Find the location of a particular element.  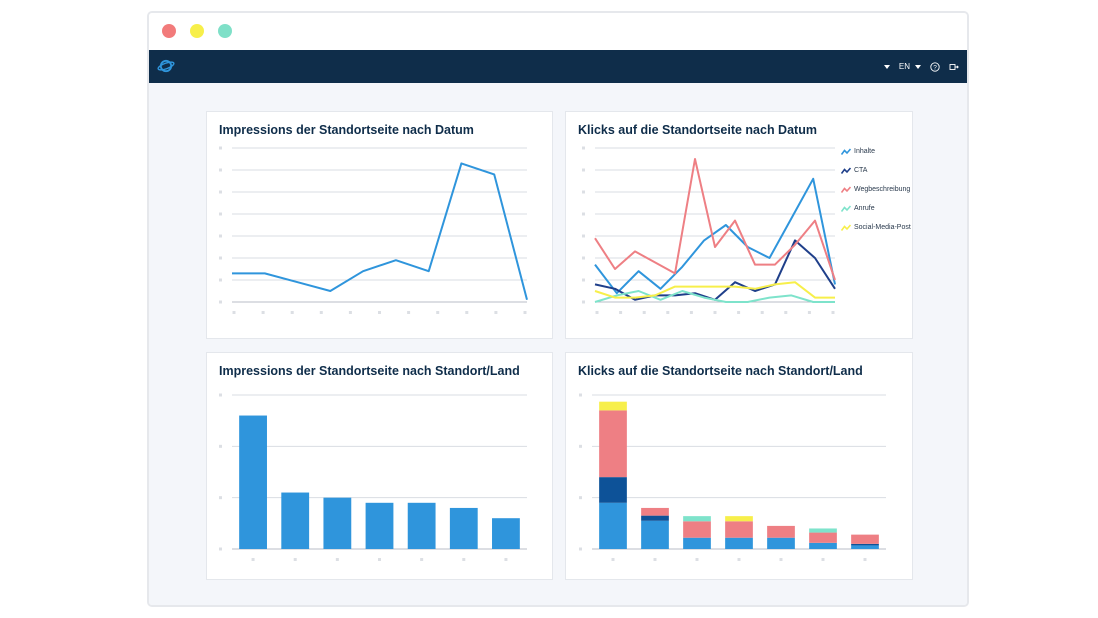

legend-item: Social-Media-Post is located at coordinates (876, 227).